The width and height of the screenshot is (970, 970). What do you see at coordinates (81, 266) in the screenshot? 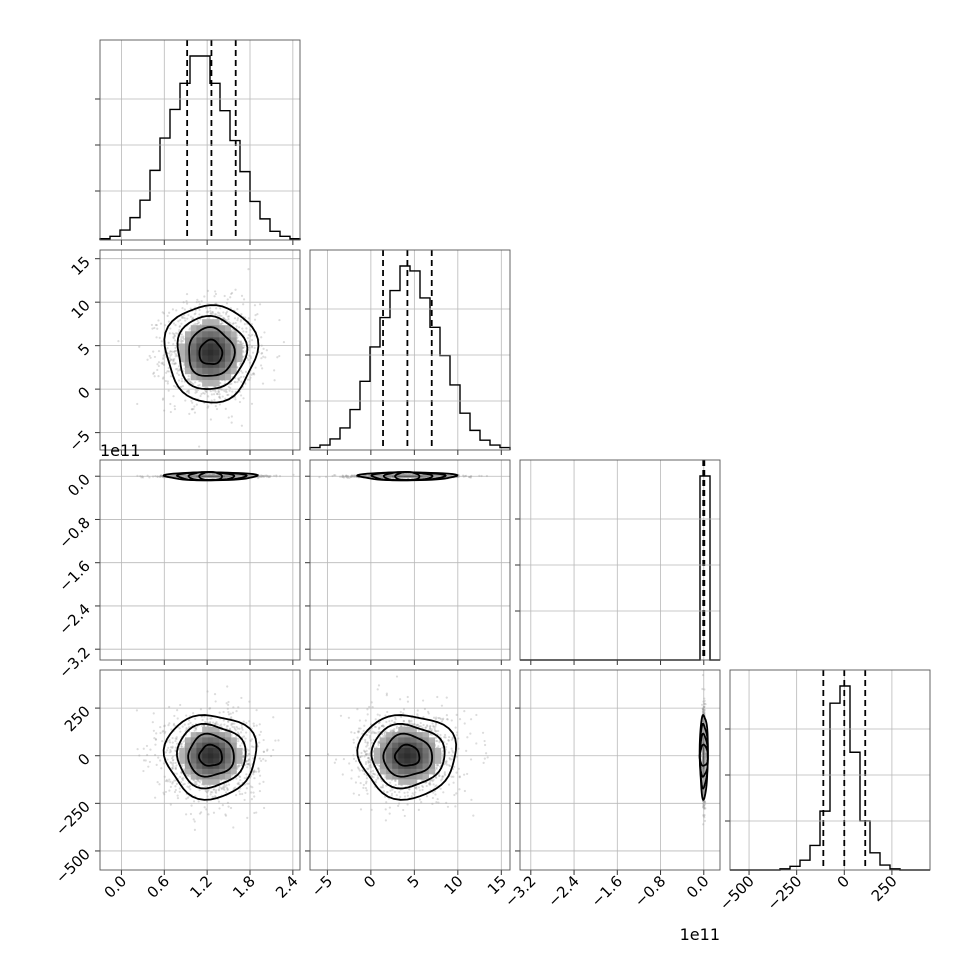
I see `y-tick-label: 15` at bounding box center [81, 266].